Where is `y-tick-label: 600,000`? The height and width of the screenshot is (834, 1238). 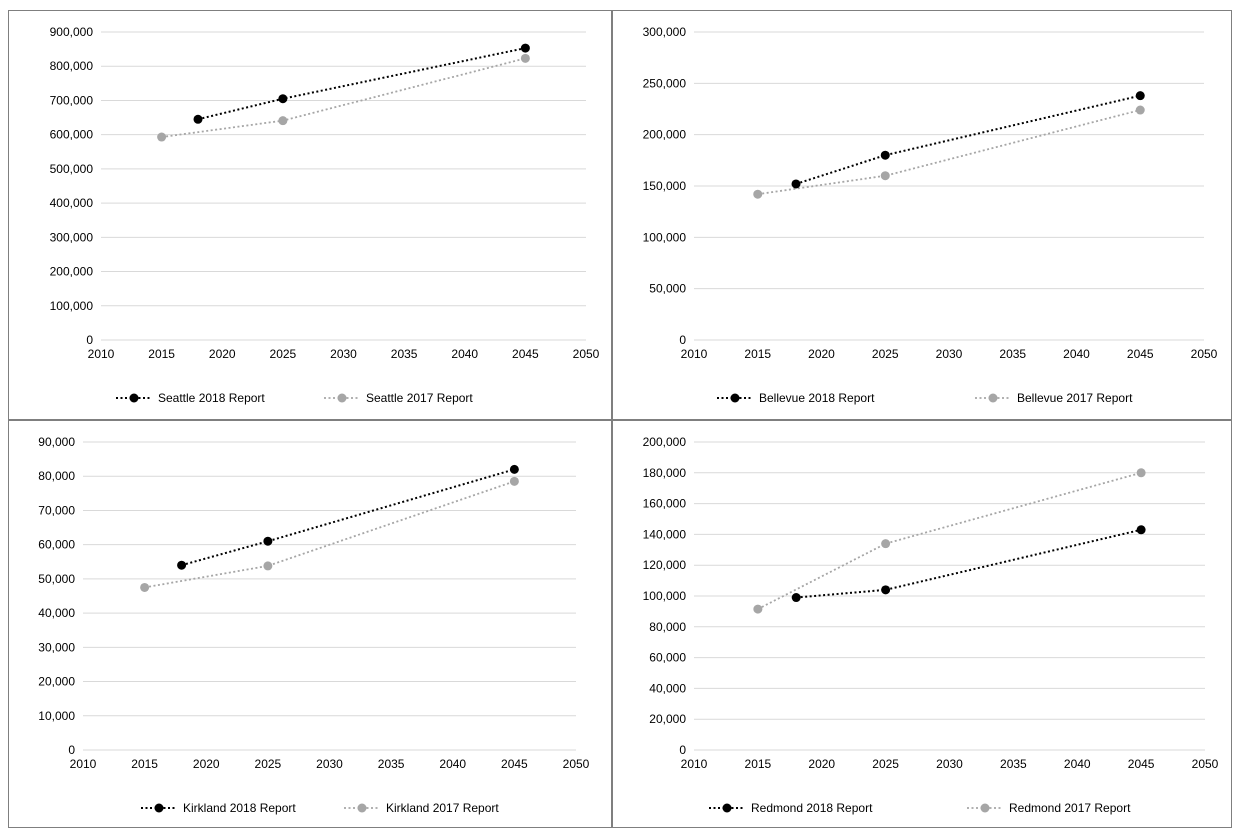 y-tick-label: 600,000 is located at coordinates (72, 135).